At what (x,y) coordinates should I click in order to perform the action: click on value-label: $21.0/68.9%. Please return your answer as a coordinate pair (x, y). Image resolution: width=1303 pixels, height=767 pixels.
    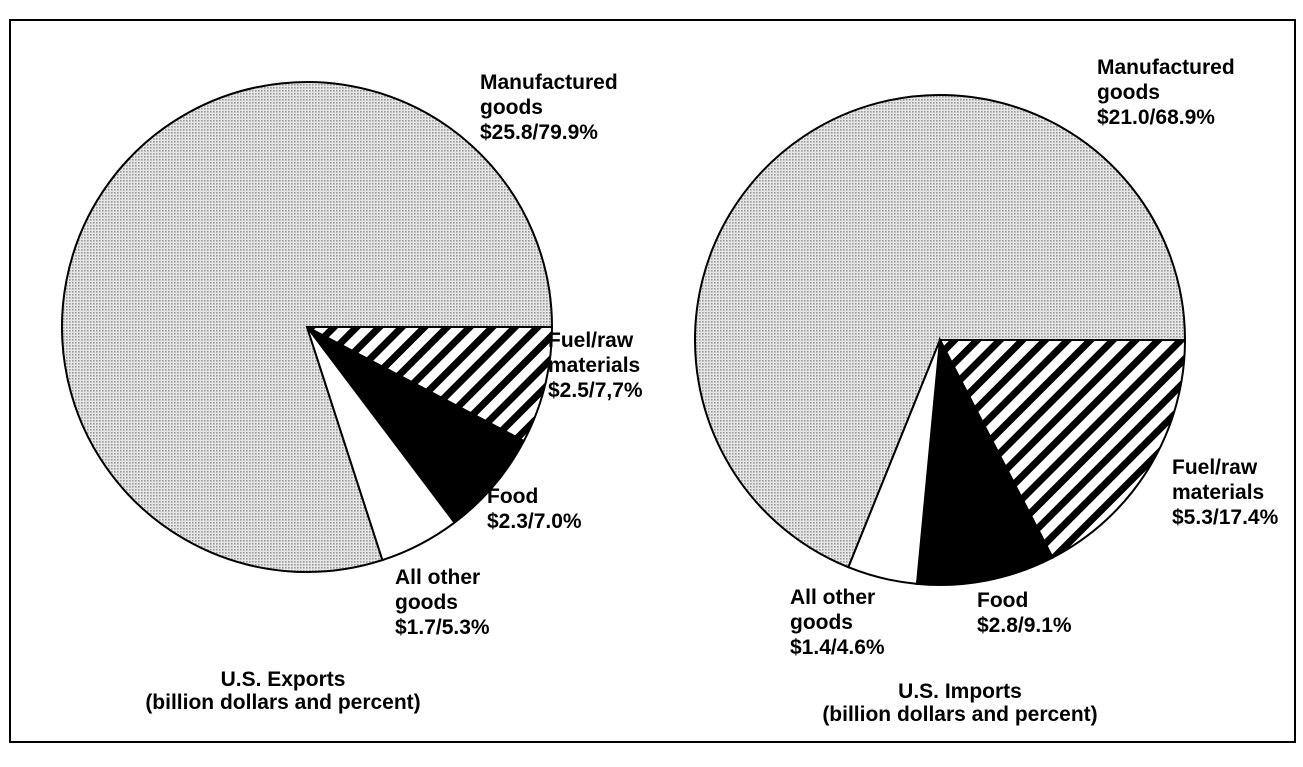
    Looking at the image, I should click on (1156, 117).